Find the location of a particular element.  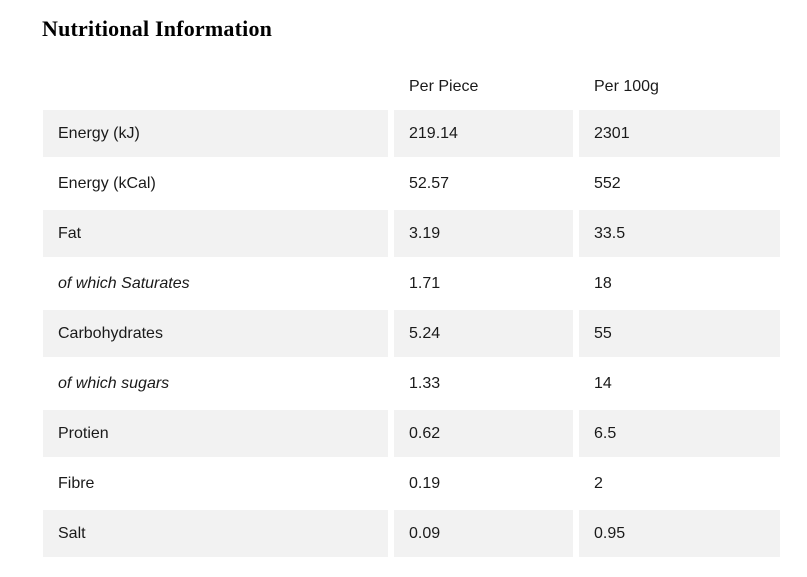

value-per-piece: 1.33 is located at coordinates (486, 385).